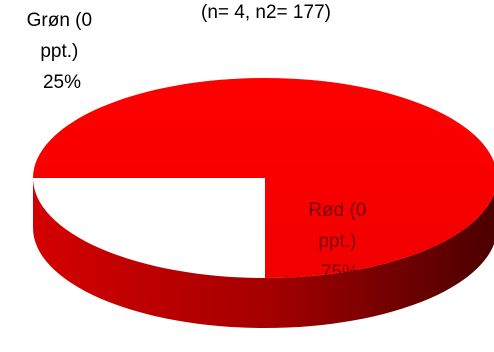  What do you see at coordinates (337, 241) in the screenshot?
I see `slice-label-red-line2: ppt.)` at bounding box center [337, 241].